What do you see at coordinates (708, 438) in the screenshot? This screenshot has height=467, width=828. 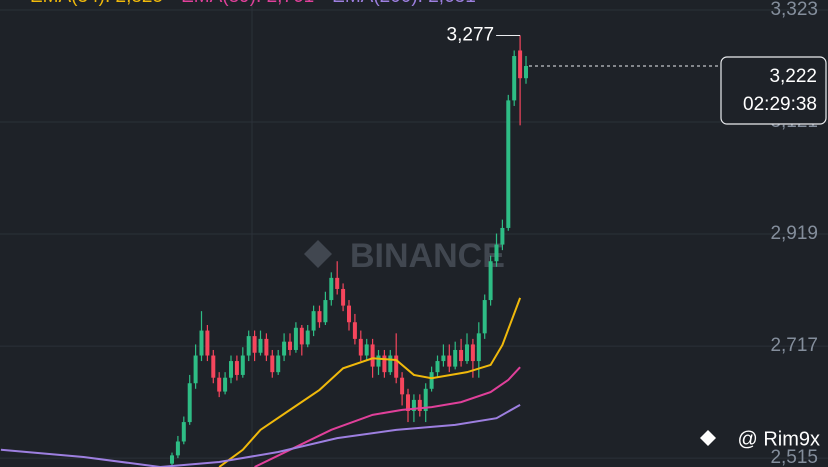 I see `credit-logo` at bounding box center [708, 438].